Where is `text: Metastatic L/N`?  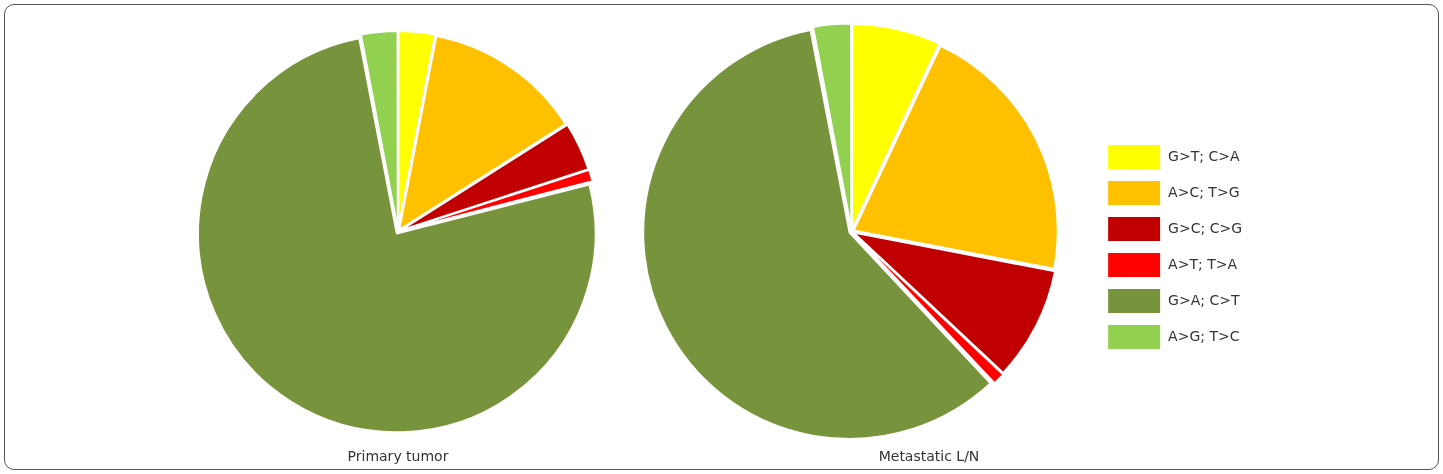 text: Metastatic L/N is located at coordinates (929, 456).